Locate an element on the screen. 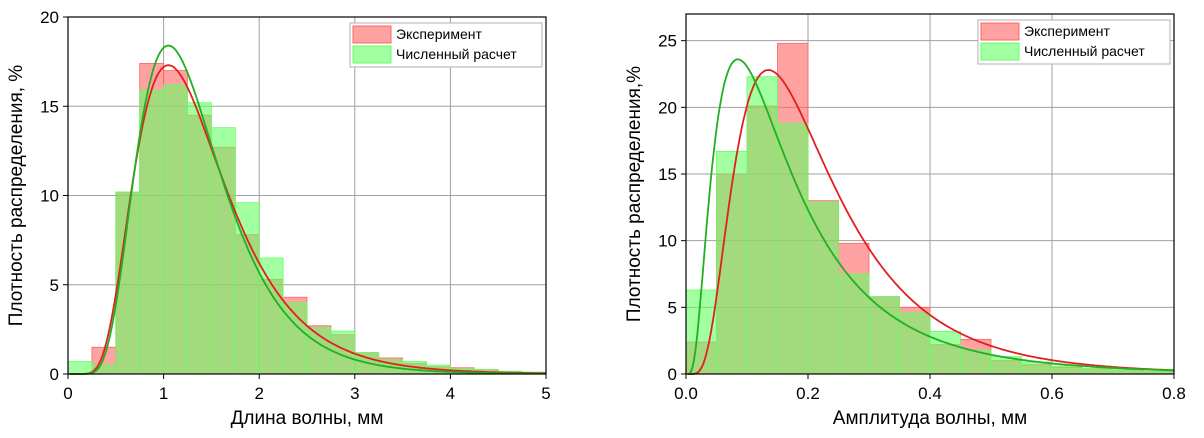 The image size is (1204, 438). x-tick-label: 5 is located at coordinates (545, 393).